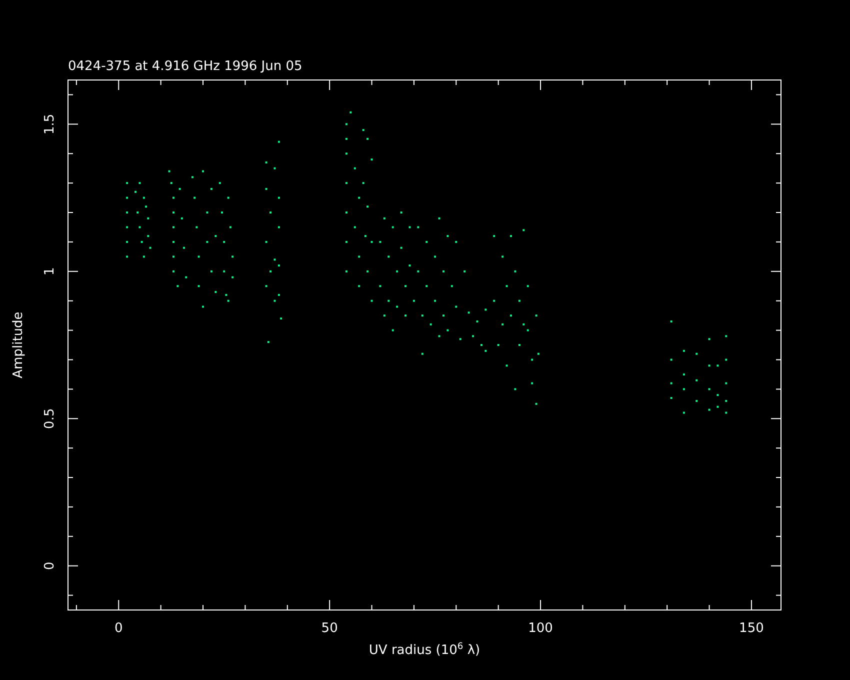 This screenshot has height=680, width=850. What do you see at coordinates (118, 628) in the screenshot?
I see `x-tick-label: 0` at bounding box center [118, 628].